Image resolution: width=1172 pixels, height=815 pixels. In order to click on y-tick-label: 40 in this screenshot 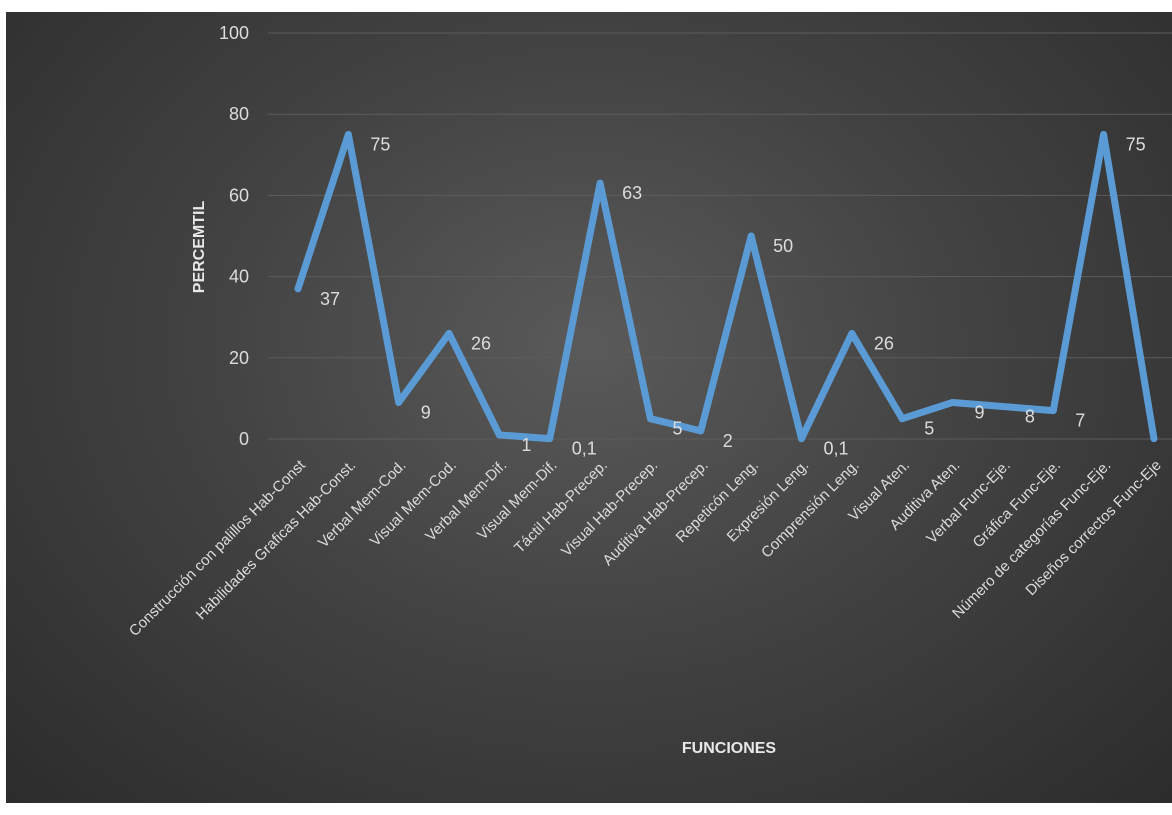, I will do `click(239, 277)`.